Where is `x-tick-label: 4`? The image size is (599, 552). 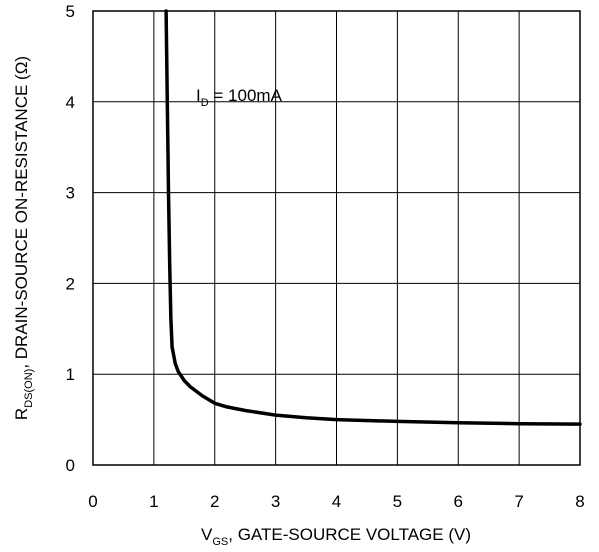 x-tick-label: 4 is located at coordinates (336, 501).